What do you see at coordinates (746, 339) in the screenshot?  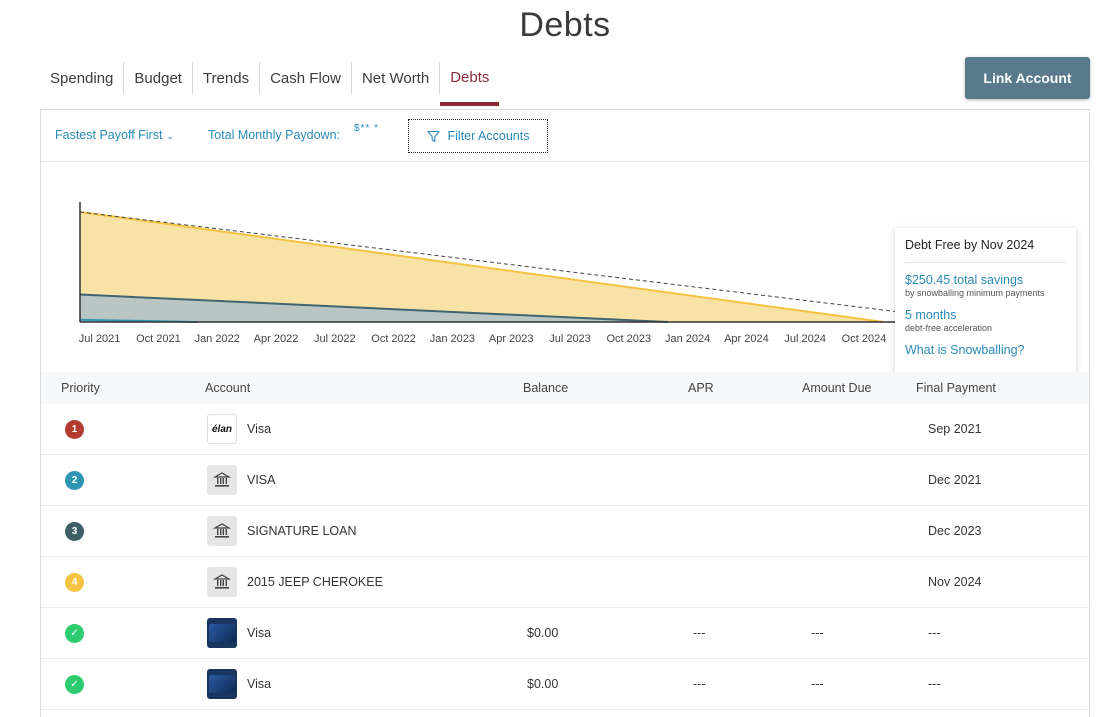 I see `x-tick-label: Apr 2024` at bounding box center [746, 339].